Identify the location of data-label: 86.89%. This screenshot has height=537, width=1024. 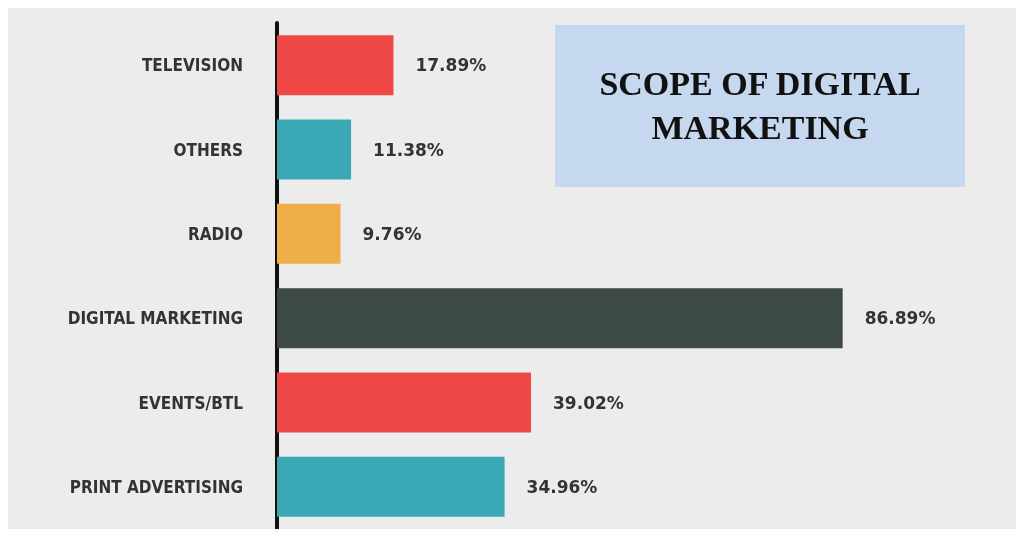
(900, 318).